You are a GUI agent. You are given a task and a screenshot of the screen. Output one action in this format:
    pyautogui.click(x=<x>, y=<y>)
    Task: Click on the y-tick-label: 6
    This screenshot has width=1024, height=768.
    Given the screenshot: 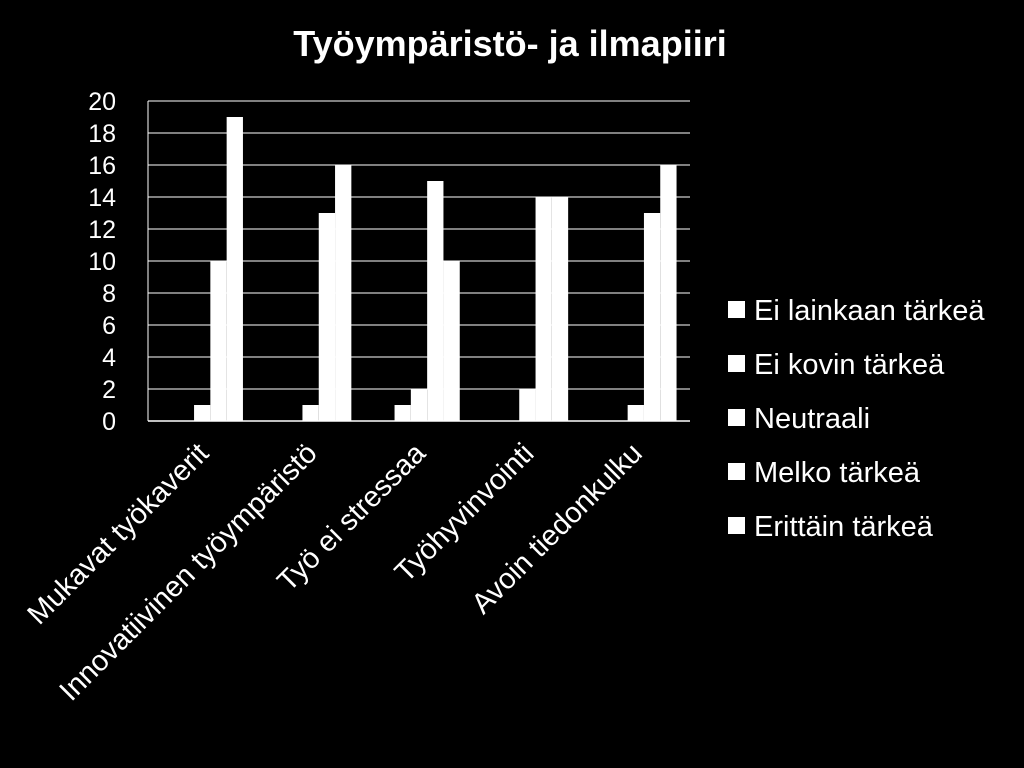 What is the action you would take?
    pyautogui.click(x=109, y=326)
    